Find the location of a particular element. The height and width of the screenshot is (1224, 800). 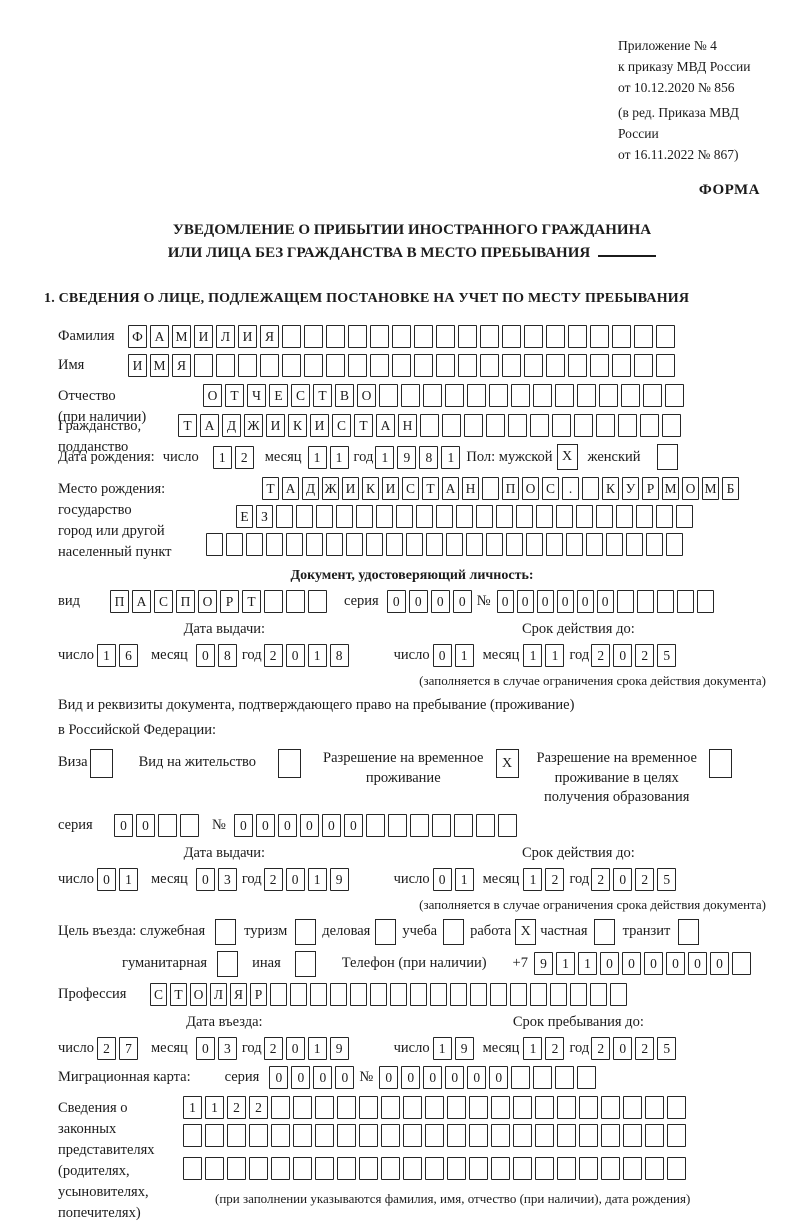

visa-checkbox is located at coordinates (101, 764).